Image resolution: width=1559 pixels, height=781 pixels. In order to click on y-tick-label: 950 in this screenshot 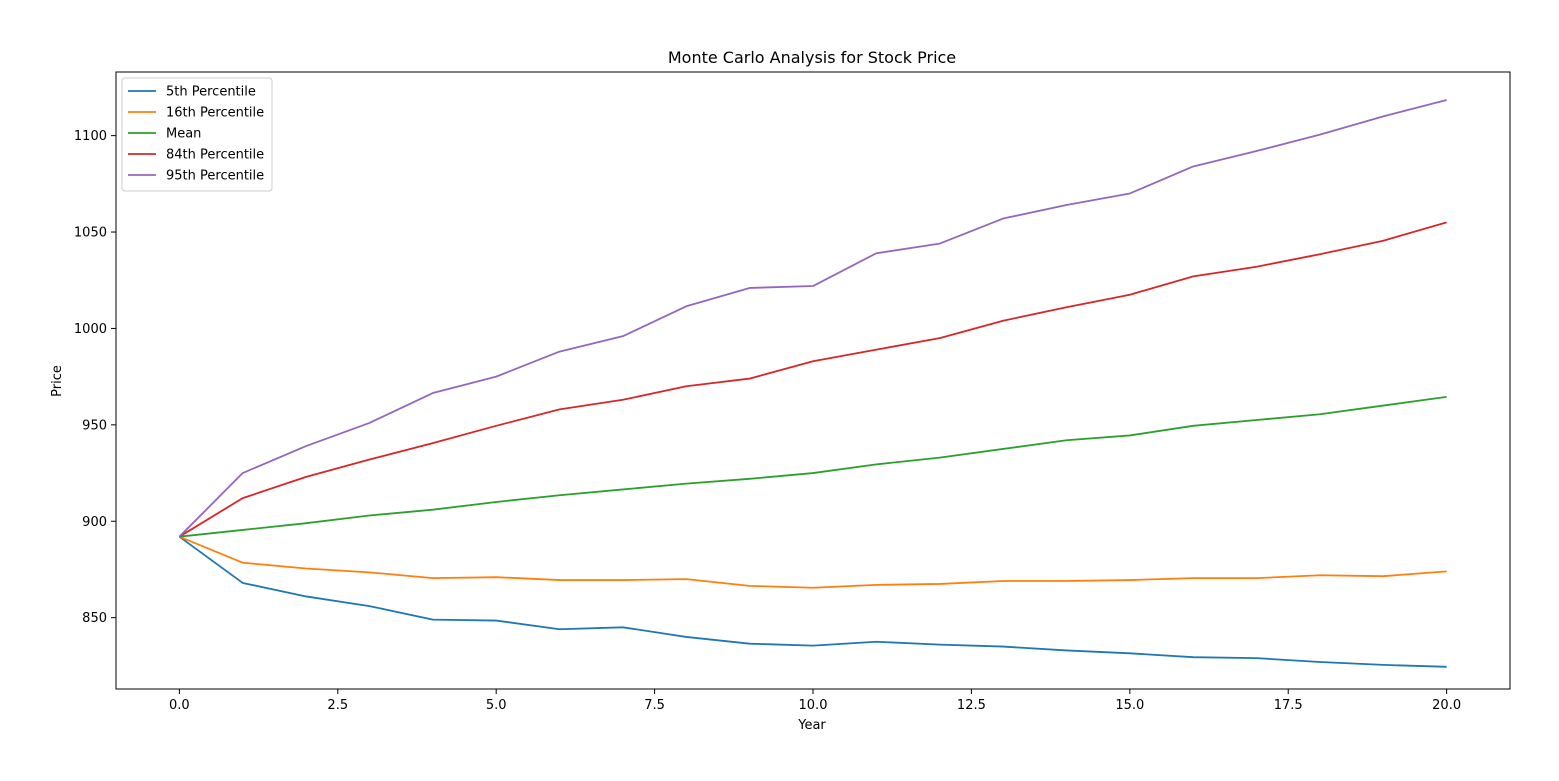, I will do `click(94, 425)`.